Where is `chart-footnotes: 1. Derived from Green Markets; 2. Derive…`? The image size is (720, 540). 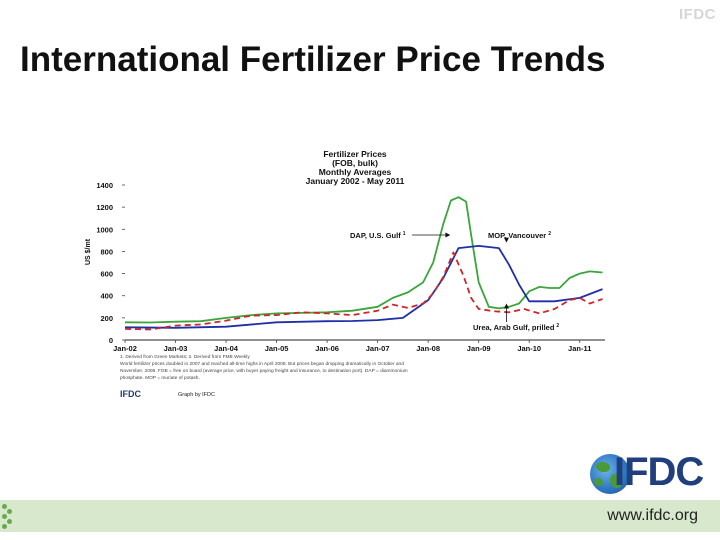 chart-footnotes: 1. Derived from Green Markets; 2. Derive… is located at coordinates (264, 376).